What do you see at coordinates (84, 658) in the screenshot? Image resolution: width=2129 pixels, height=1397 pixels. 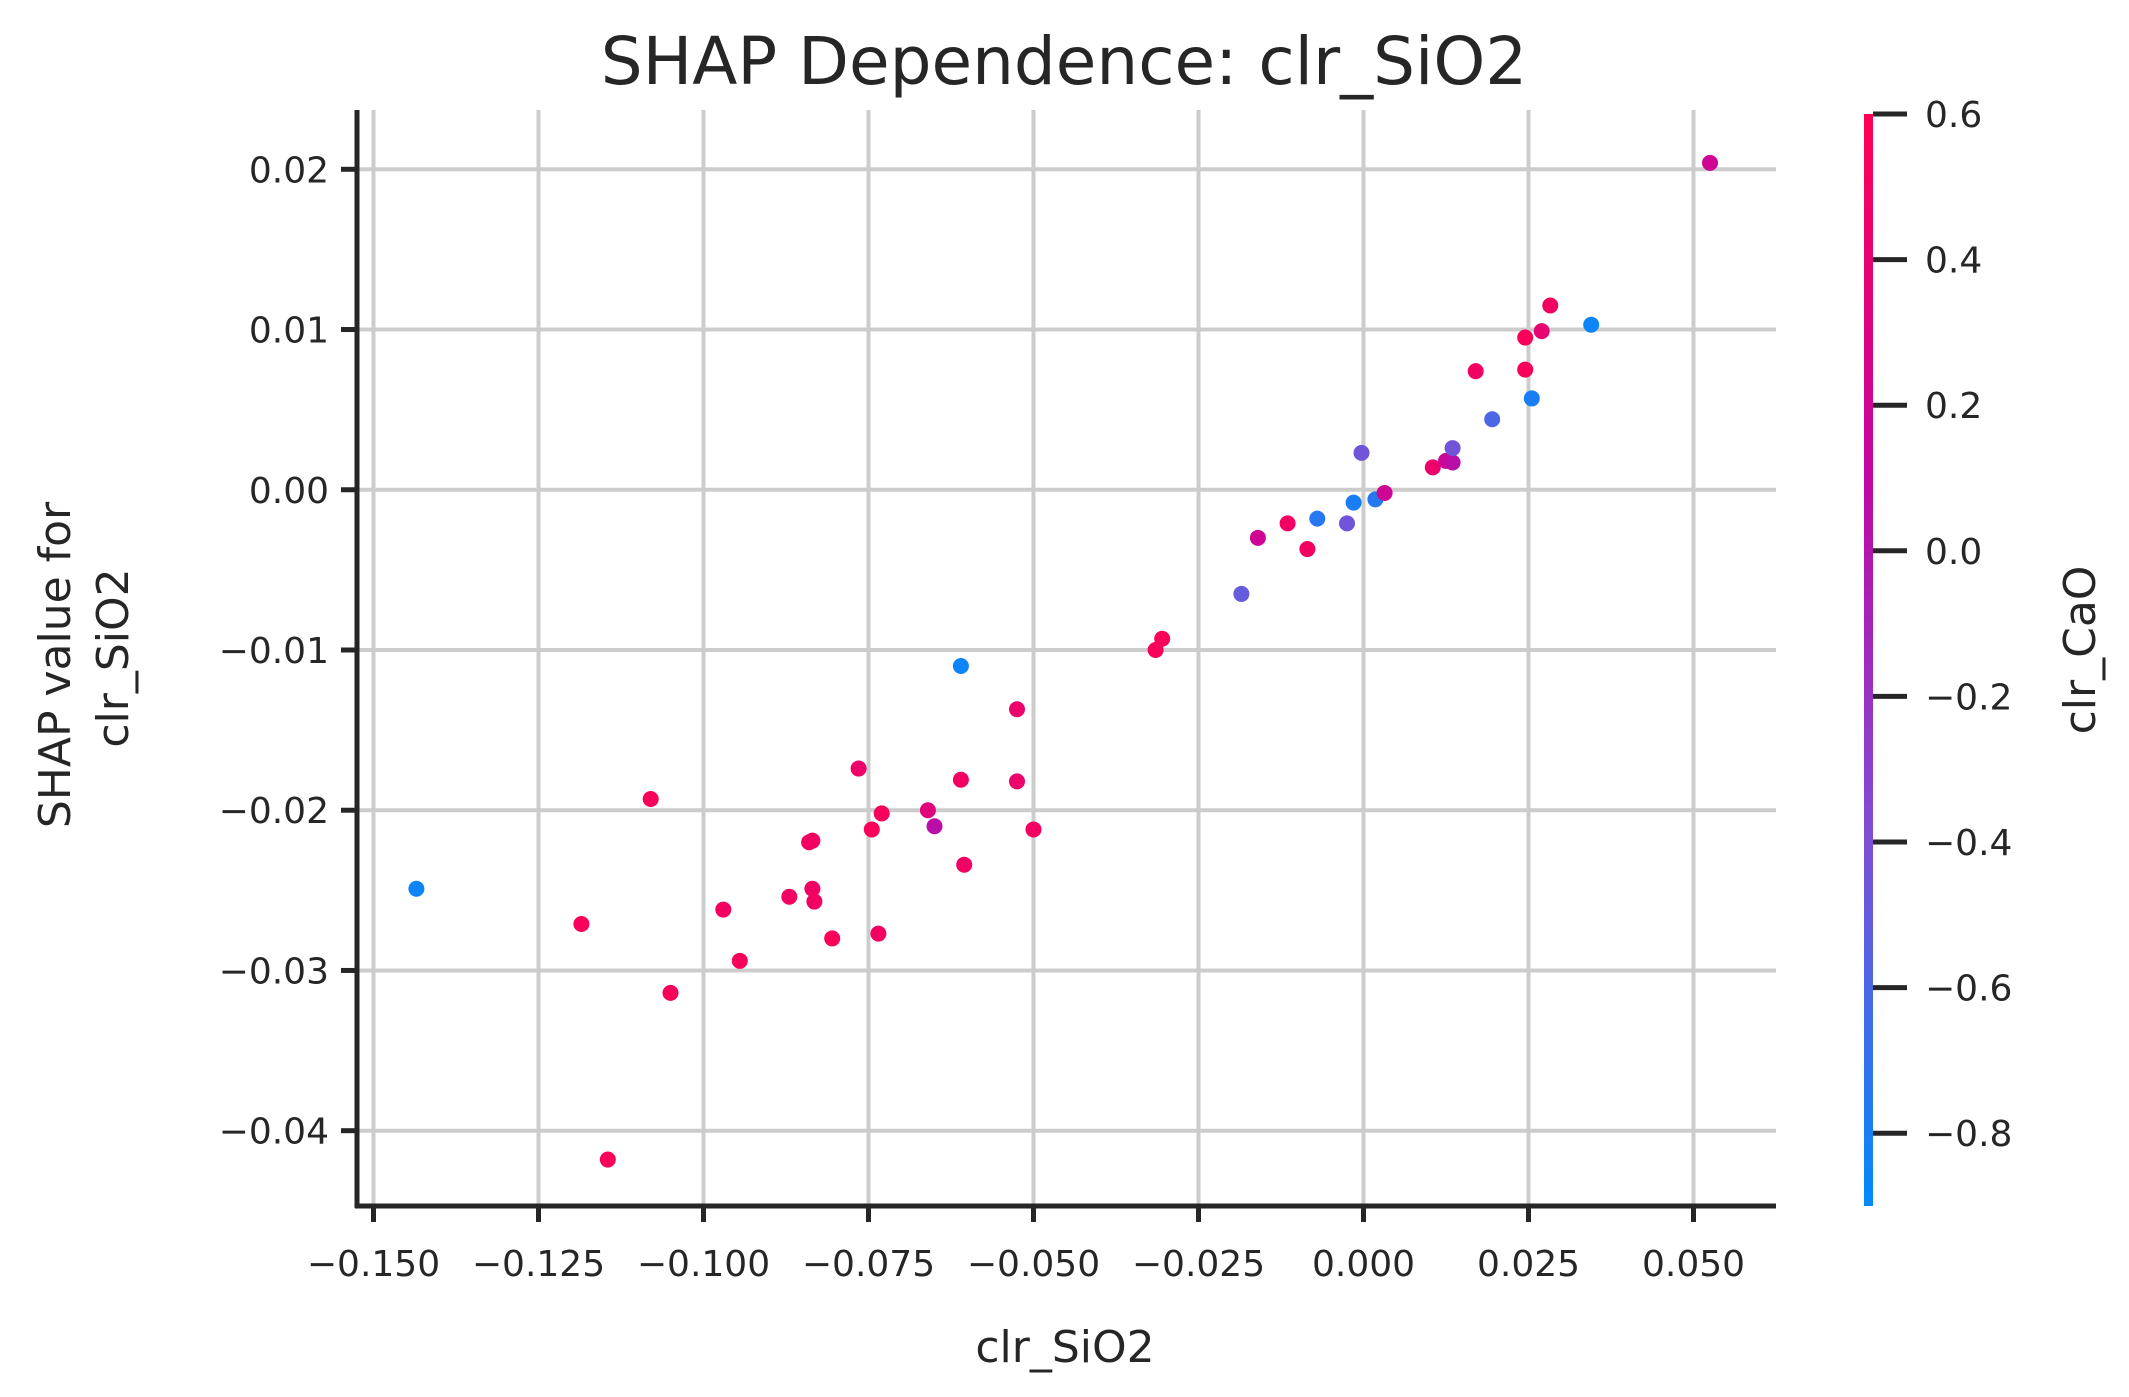 I see `y-axis-label: SHAP value for clr_SiO2` at bounding box center [84, 658].